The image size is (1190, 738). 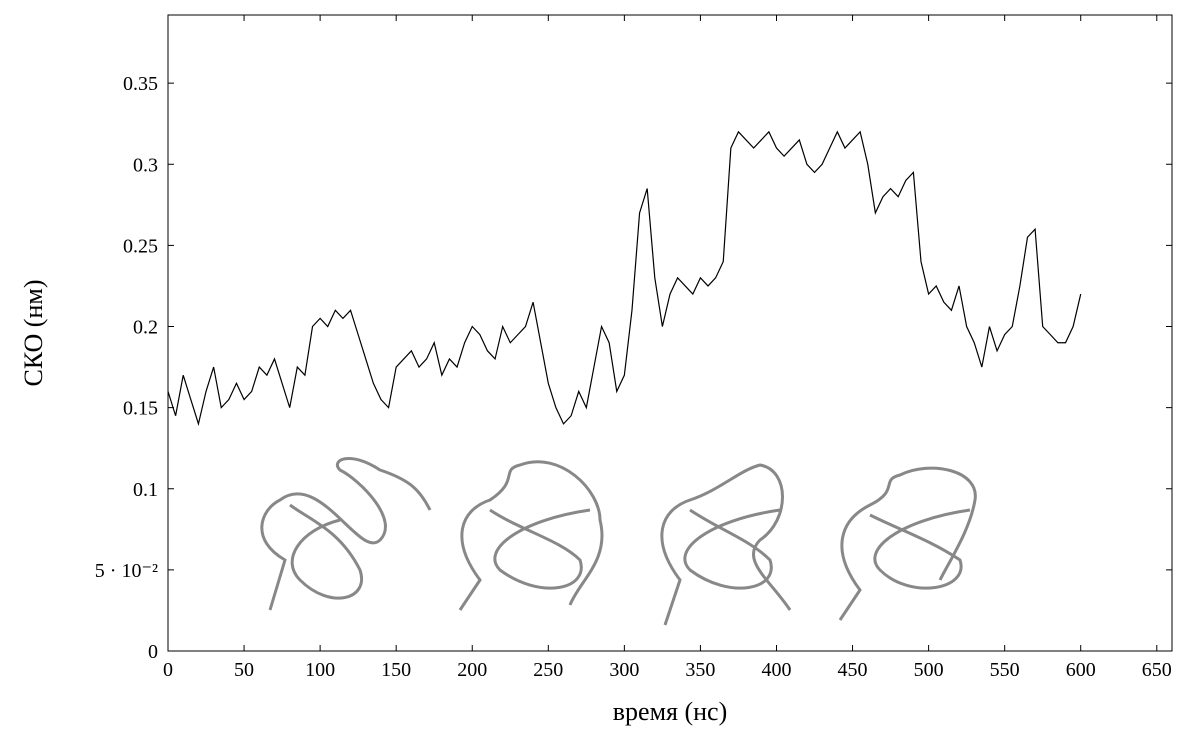 What do you see at coordinates (320, 670) in the screenshot?
I see `x-tick-label: 100` at bounding box center [320, 670].